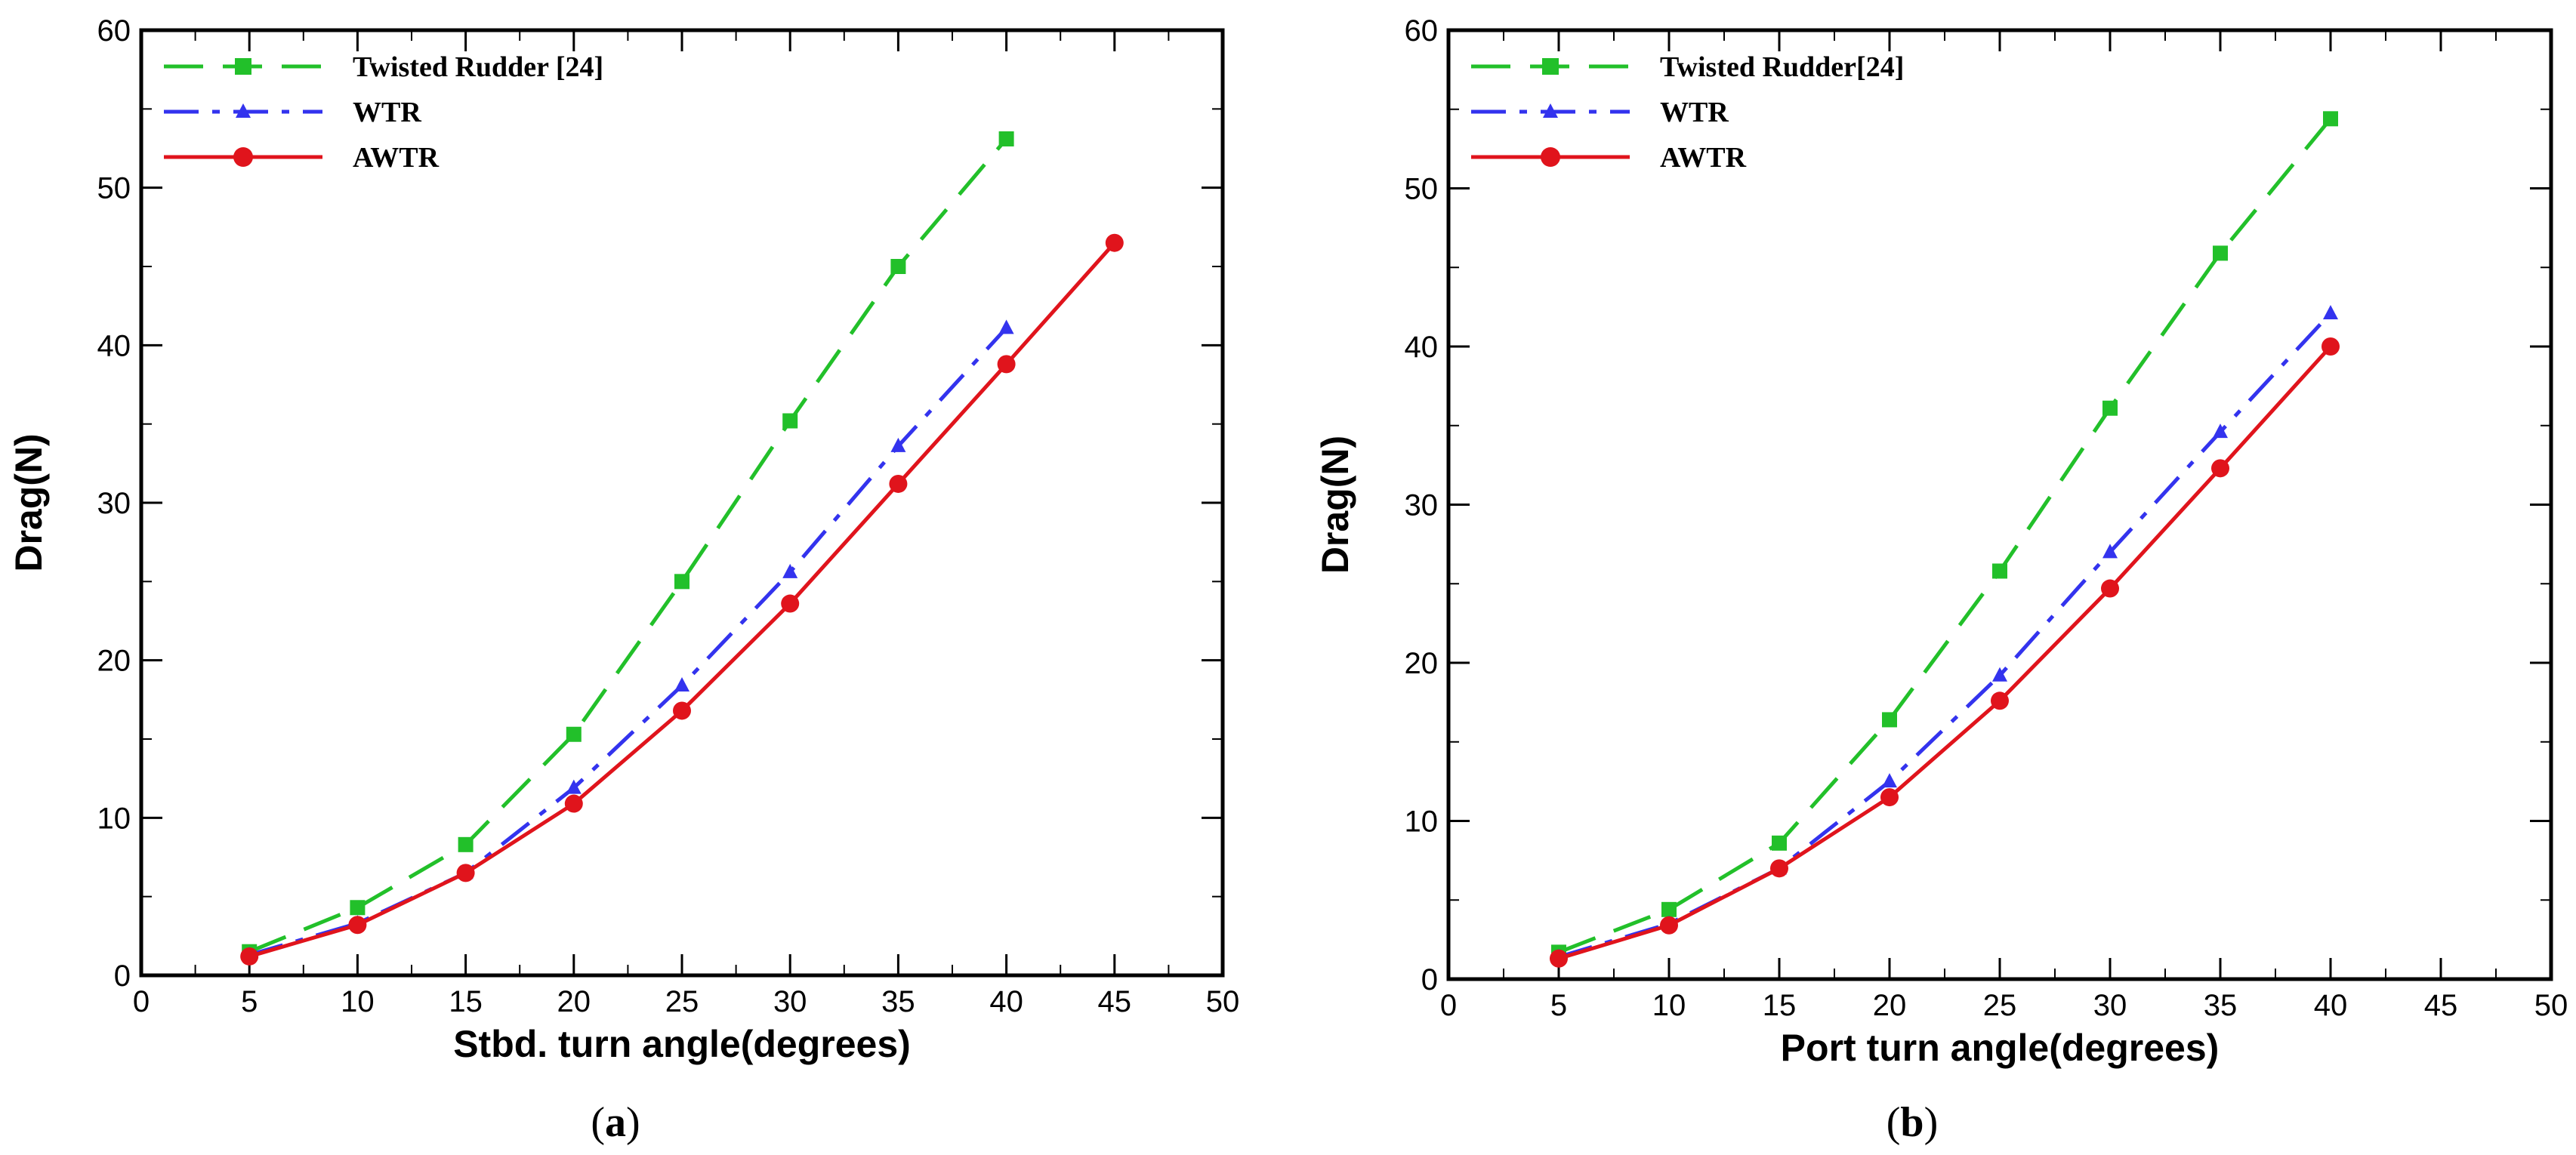 The image size is (2576, 1155). What do you see at coordinates (1550, 66) in the screenshot?
I see `legend-marker-square` at bounding box center [1550, 66].